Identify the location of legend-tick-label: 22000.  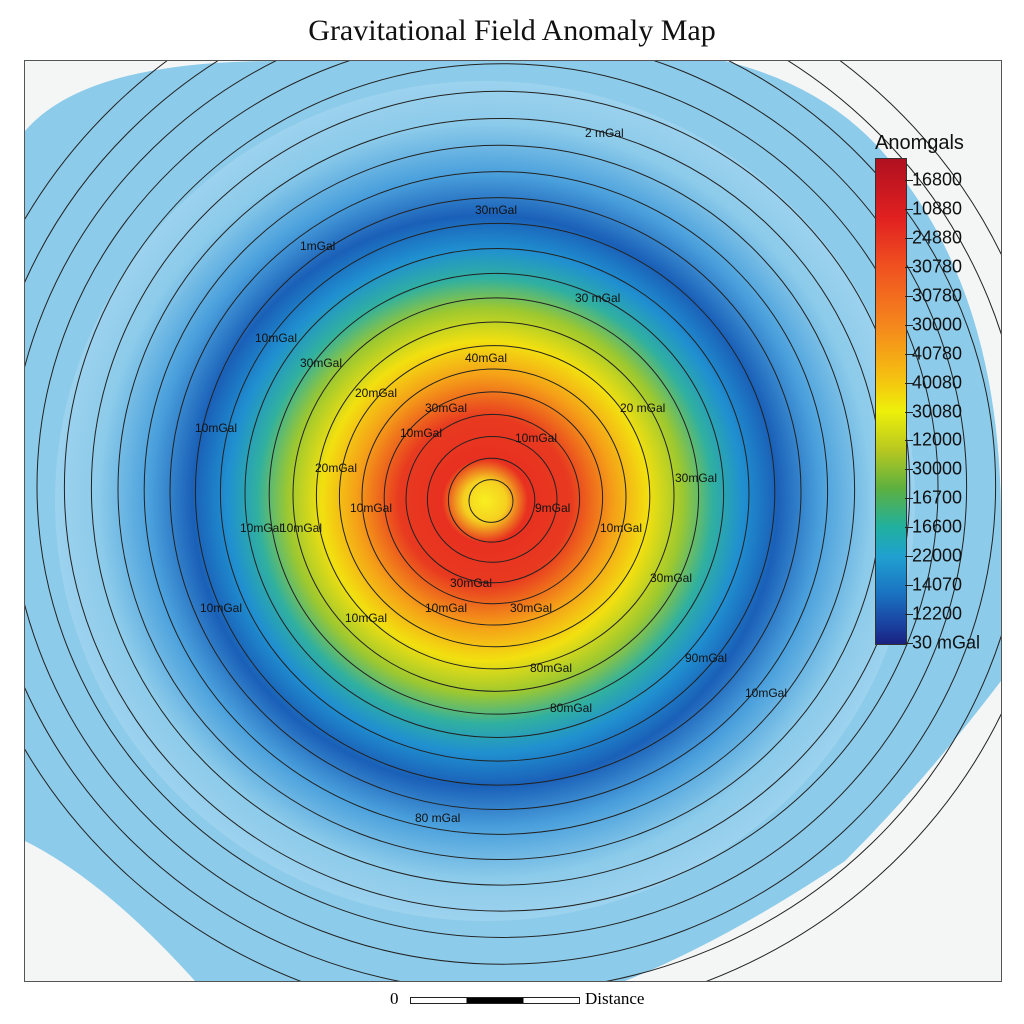
(937, 555).